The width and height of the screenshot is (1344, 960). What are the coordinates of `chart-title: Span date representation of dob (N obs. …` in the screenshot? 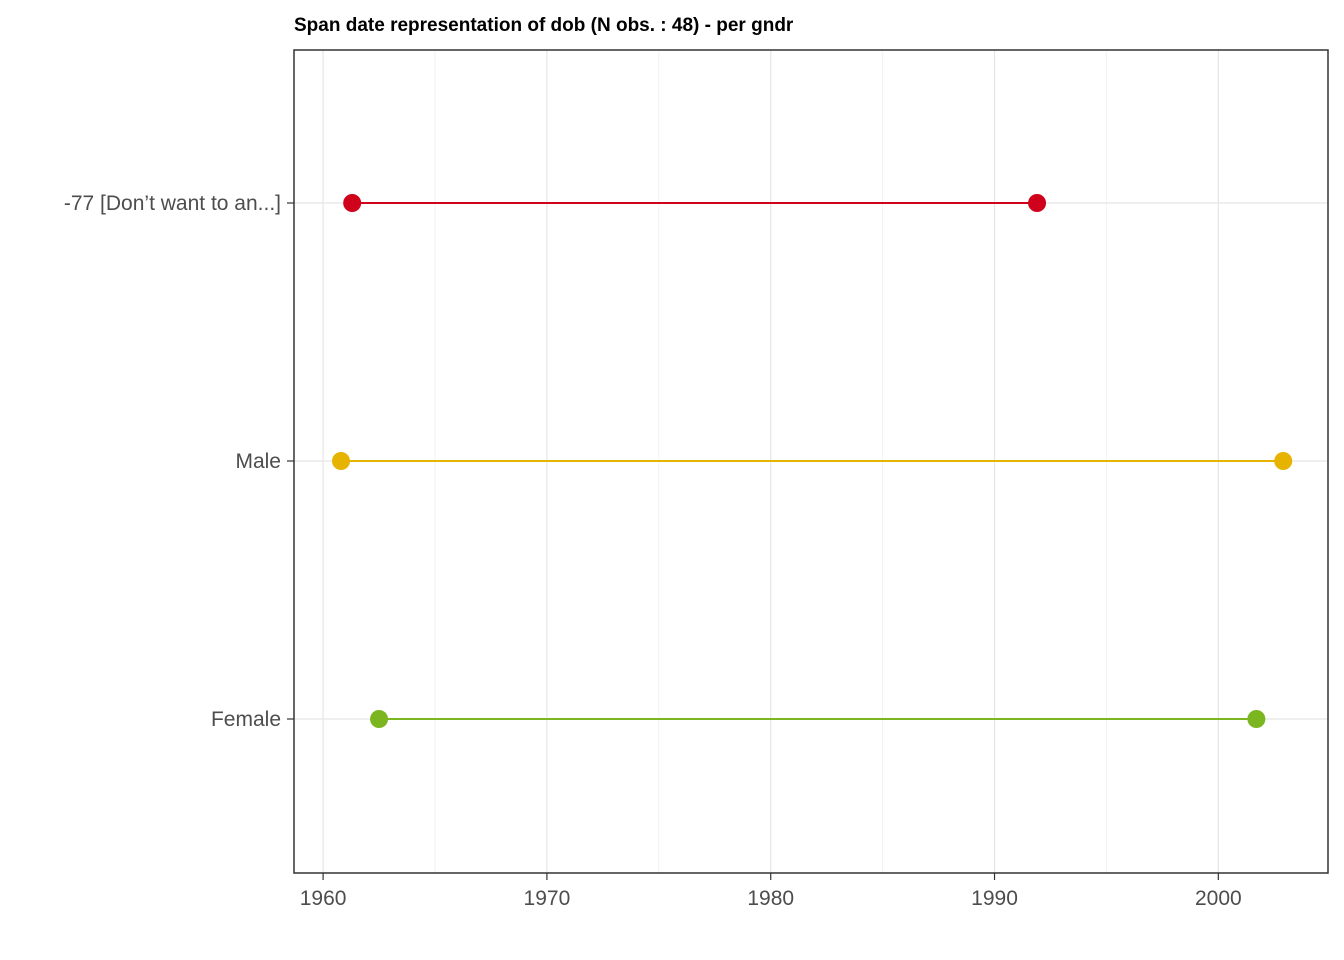 It's located at (544, 25).